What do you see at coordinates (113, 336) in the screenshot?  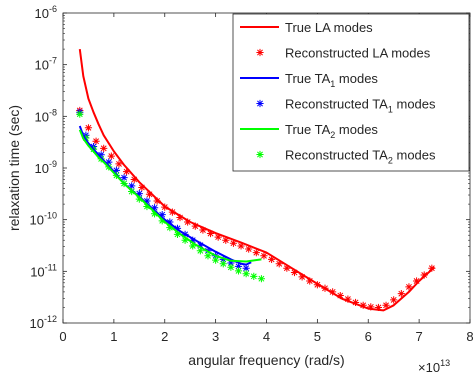 I see `x-tick-label: 1` at bounding box center [113, 336].